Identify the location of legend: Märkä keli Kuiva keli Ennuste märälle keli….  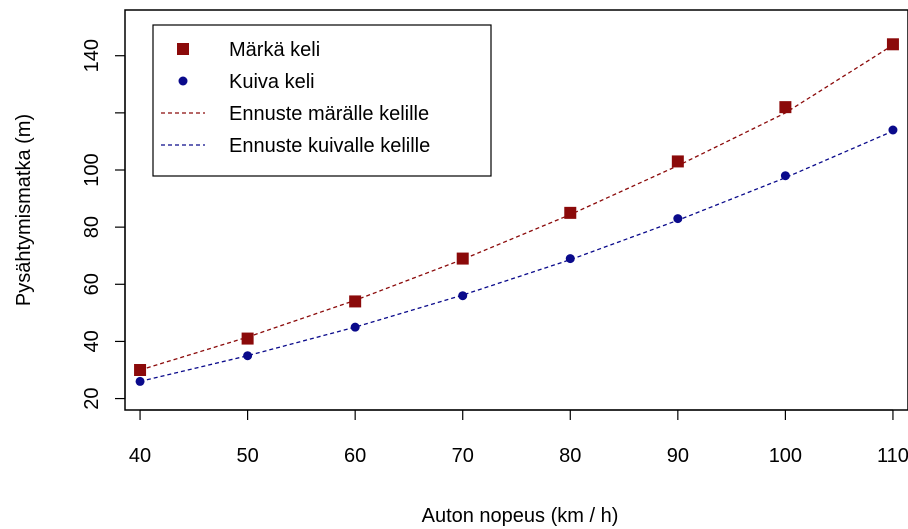
(322, 100).